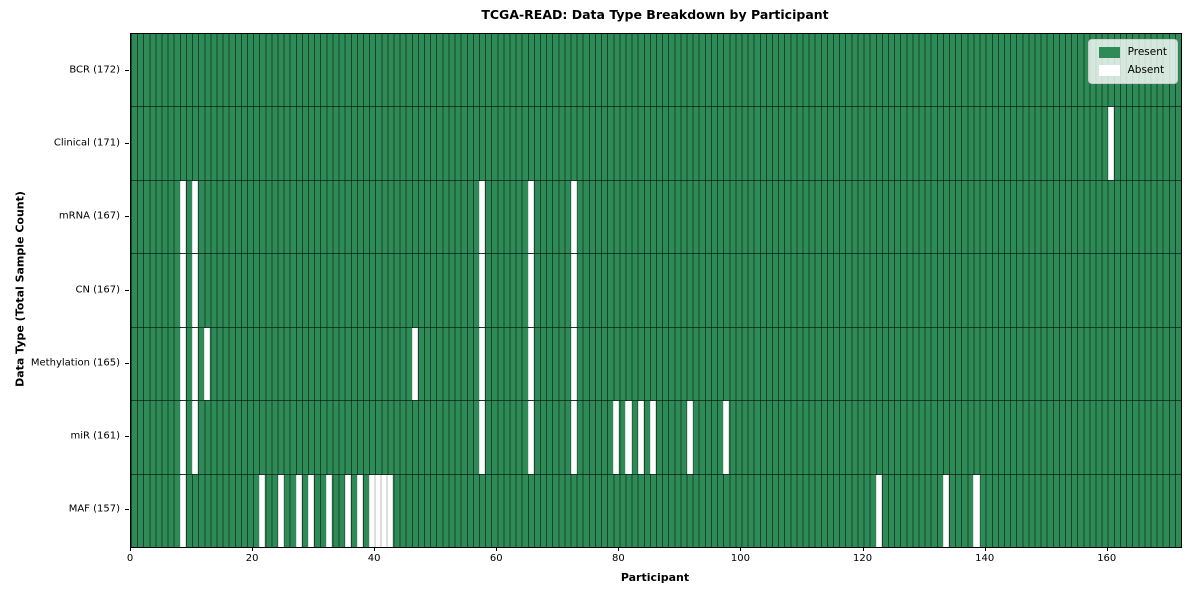 This screenshot has height=600, width=1200. I want to click on x-axis-ticks: 0 20 40 60 80 100 120 140 160, so click(653, 558).